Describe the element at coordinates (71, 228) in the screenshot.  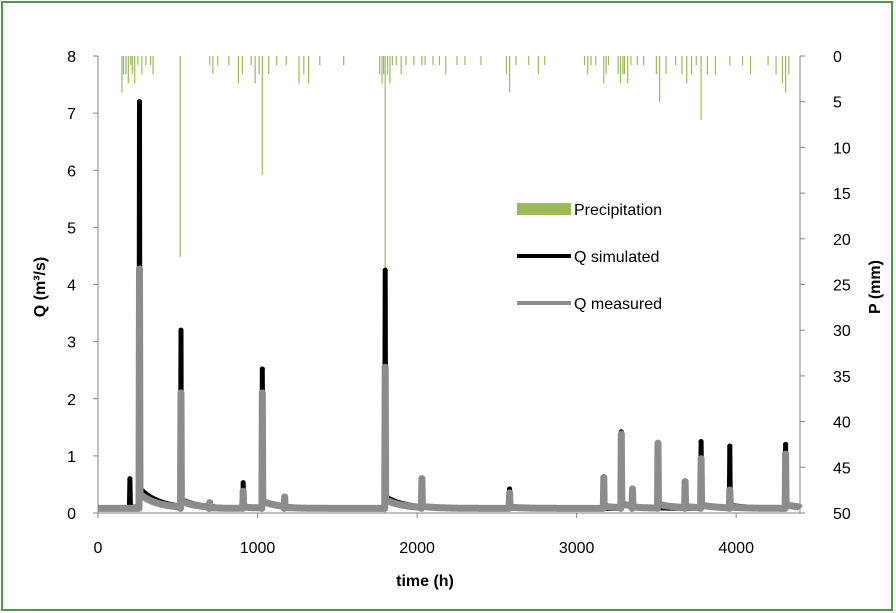
I see `y-left-tick-label: 5` at that location.